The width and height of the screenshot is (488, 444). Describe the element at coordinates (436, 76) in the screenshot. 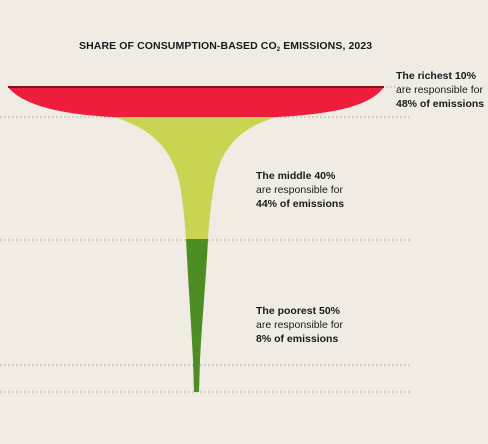

I see `annotation-richest-group: The richest 10%` at that location.